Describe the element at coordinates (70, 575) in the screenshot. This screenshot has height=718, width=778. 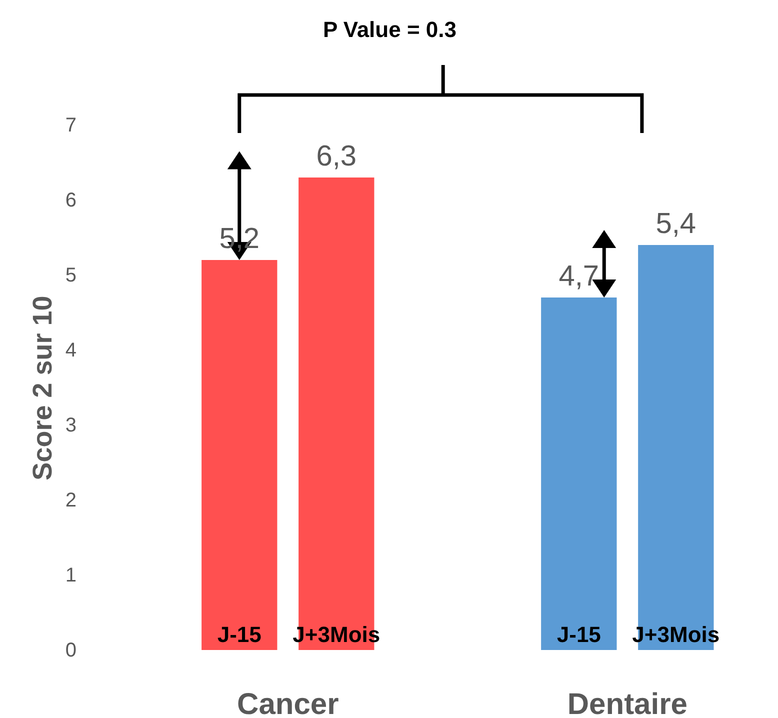
I see `y-tick-label: 1` at that location.